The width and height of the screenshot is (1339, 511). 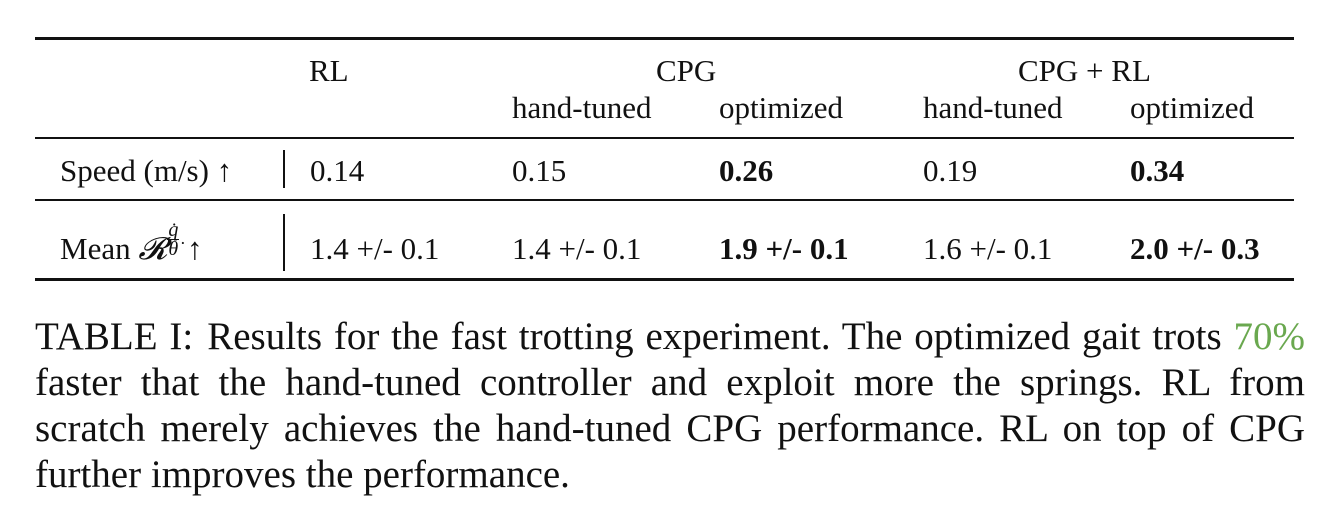 What do you see at coordinates (173, 249) in the screenshot?
I see `fraction-denominator: θ̇` at bounding box center [173, 249].